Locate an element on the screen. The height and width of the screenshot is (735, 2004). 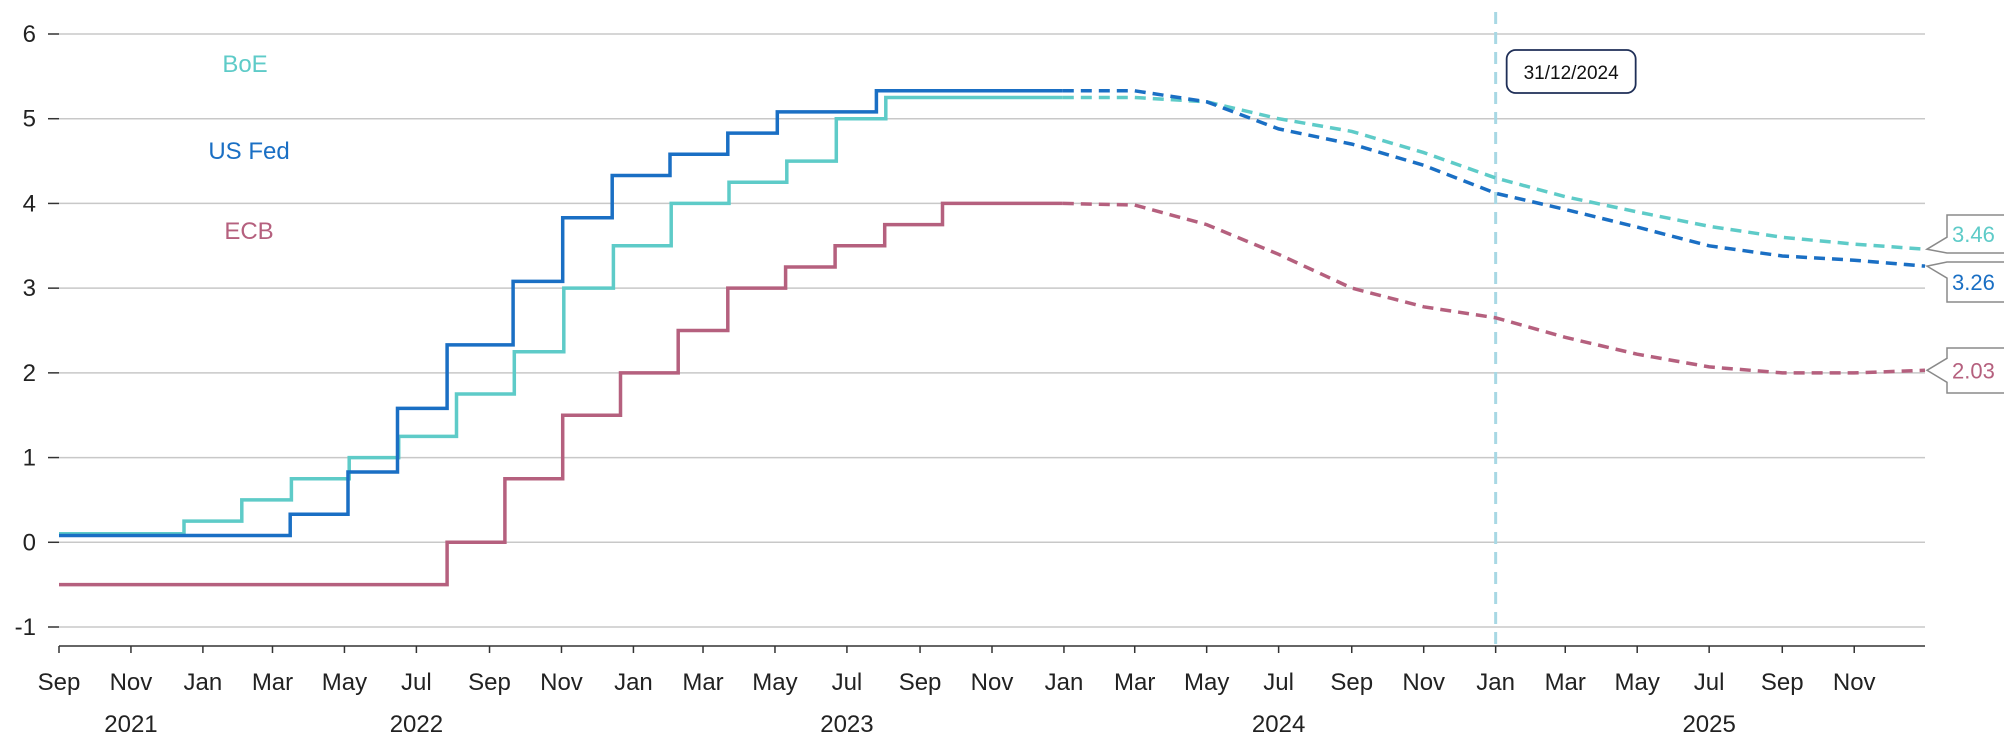
end-label: 3.26 is located at coordinates (1973, 282).